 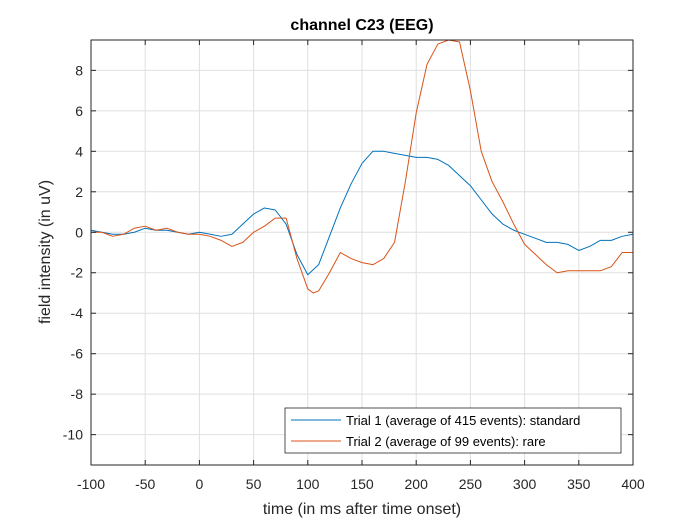 I want to click on x-tick-label: 400, so click(x=633, y=484).